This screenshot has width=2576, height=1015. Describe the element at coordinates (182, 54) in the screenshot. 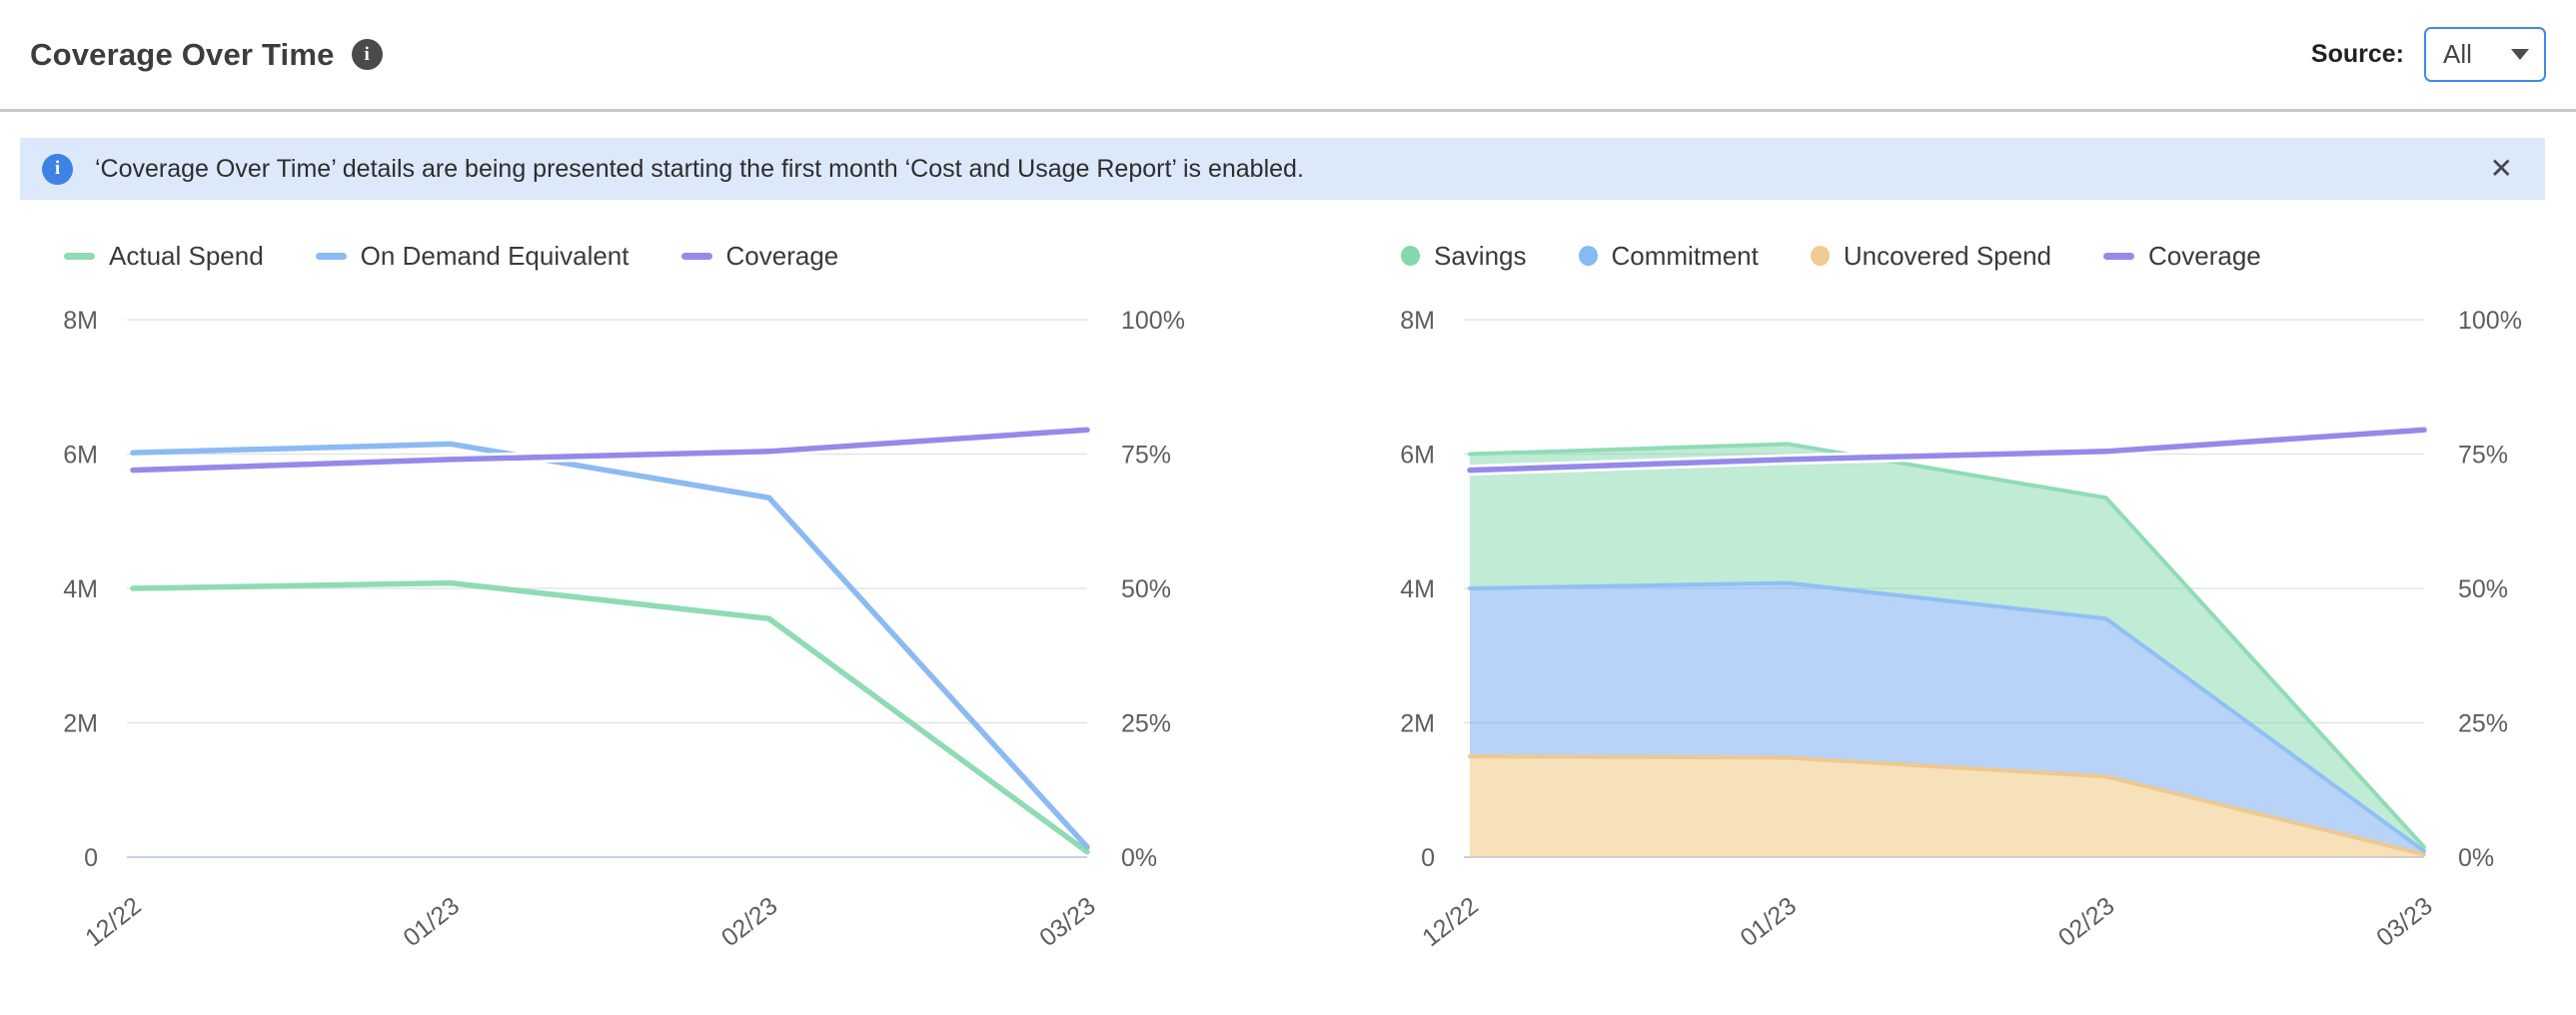

I see `page-title: Coverage Over Time` at that location.